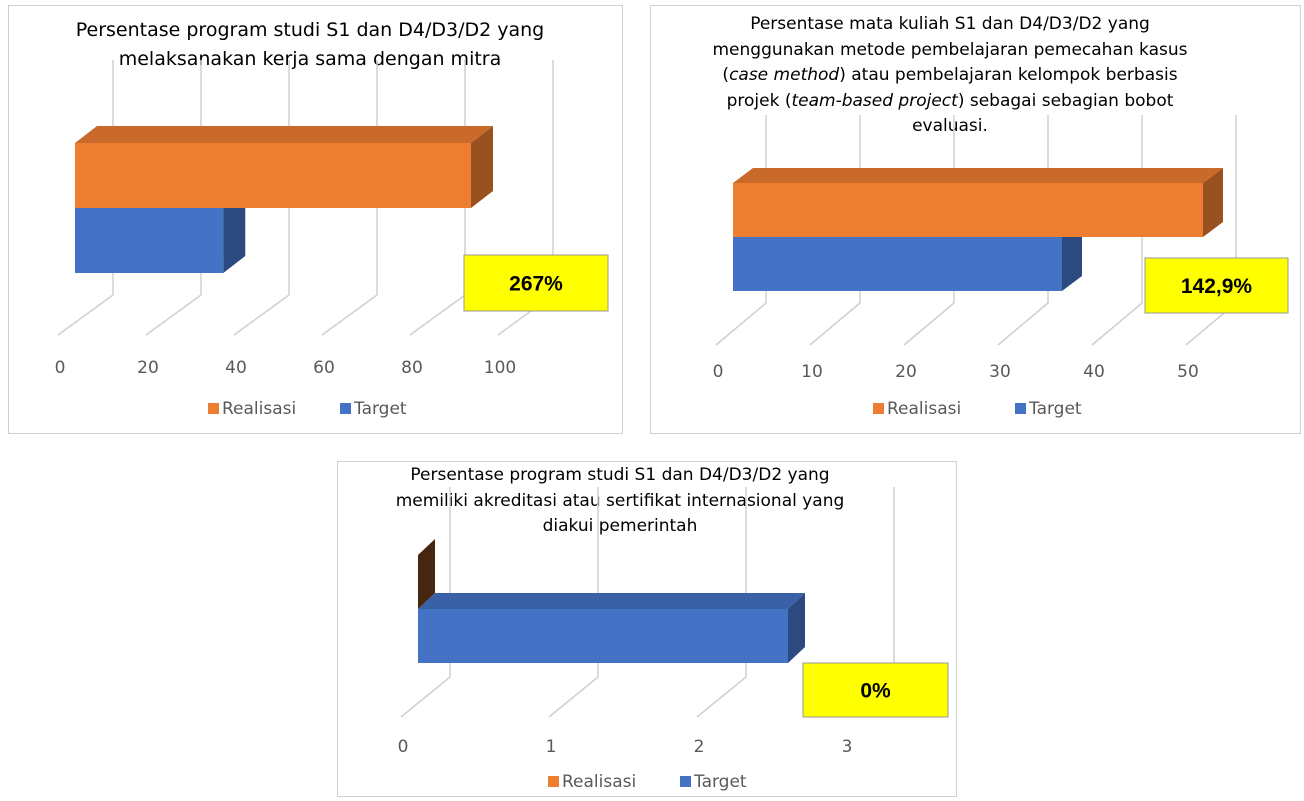  Describe the element at coordinates (1188, 372) in the screenshot. I see `x-tick-label: 50` at that location.